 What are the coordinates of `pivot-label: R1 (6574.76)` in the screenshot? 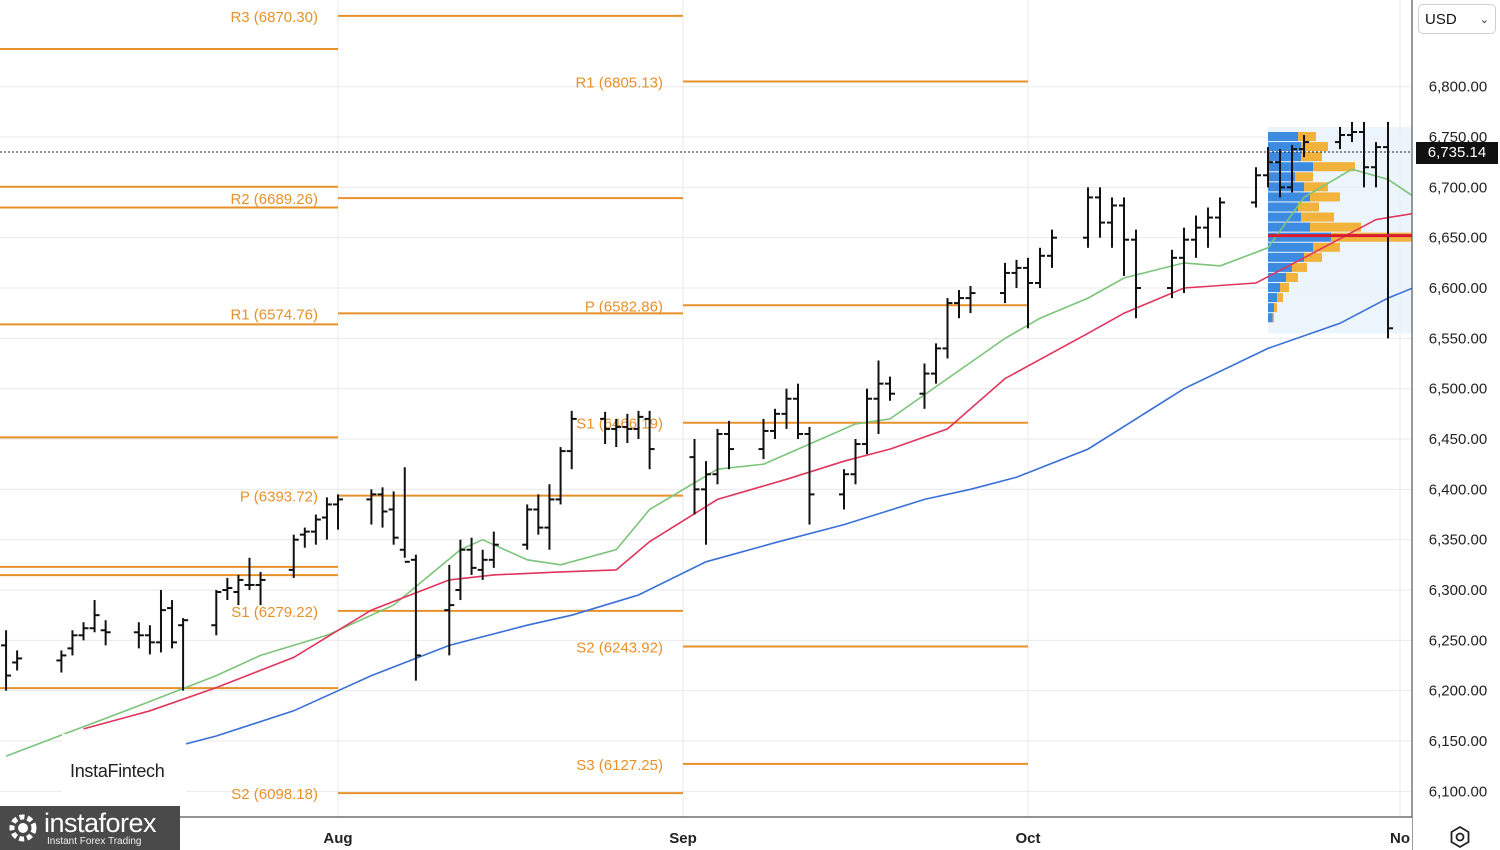 It's located at (274, 314).